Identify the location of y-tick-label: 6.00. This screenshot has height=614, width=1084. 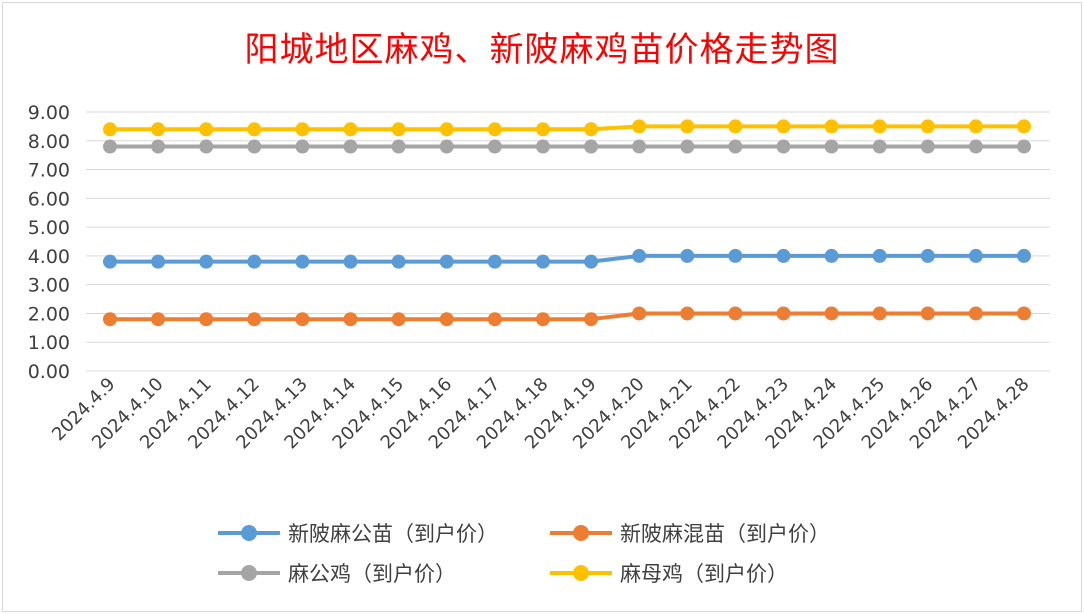
(49, 199).